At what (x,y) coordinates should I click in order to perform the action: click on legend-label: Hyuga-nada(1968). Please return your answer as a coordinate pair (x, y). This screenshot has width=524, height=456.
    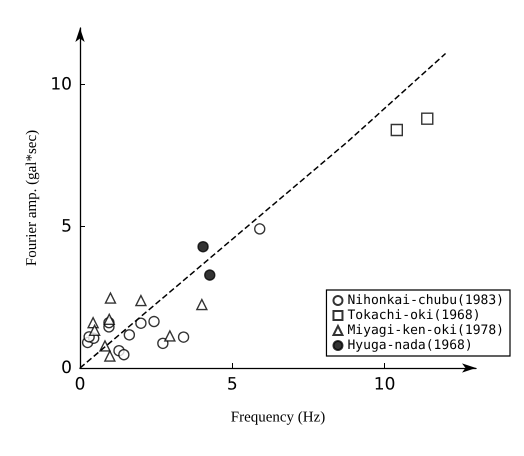
    Looking at the image, I should click on (410, 345).